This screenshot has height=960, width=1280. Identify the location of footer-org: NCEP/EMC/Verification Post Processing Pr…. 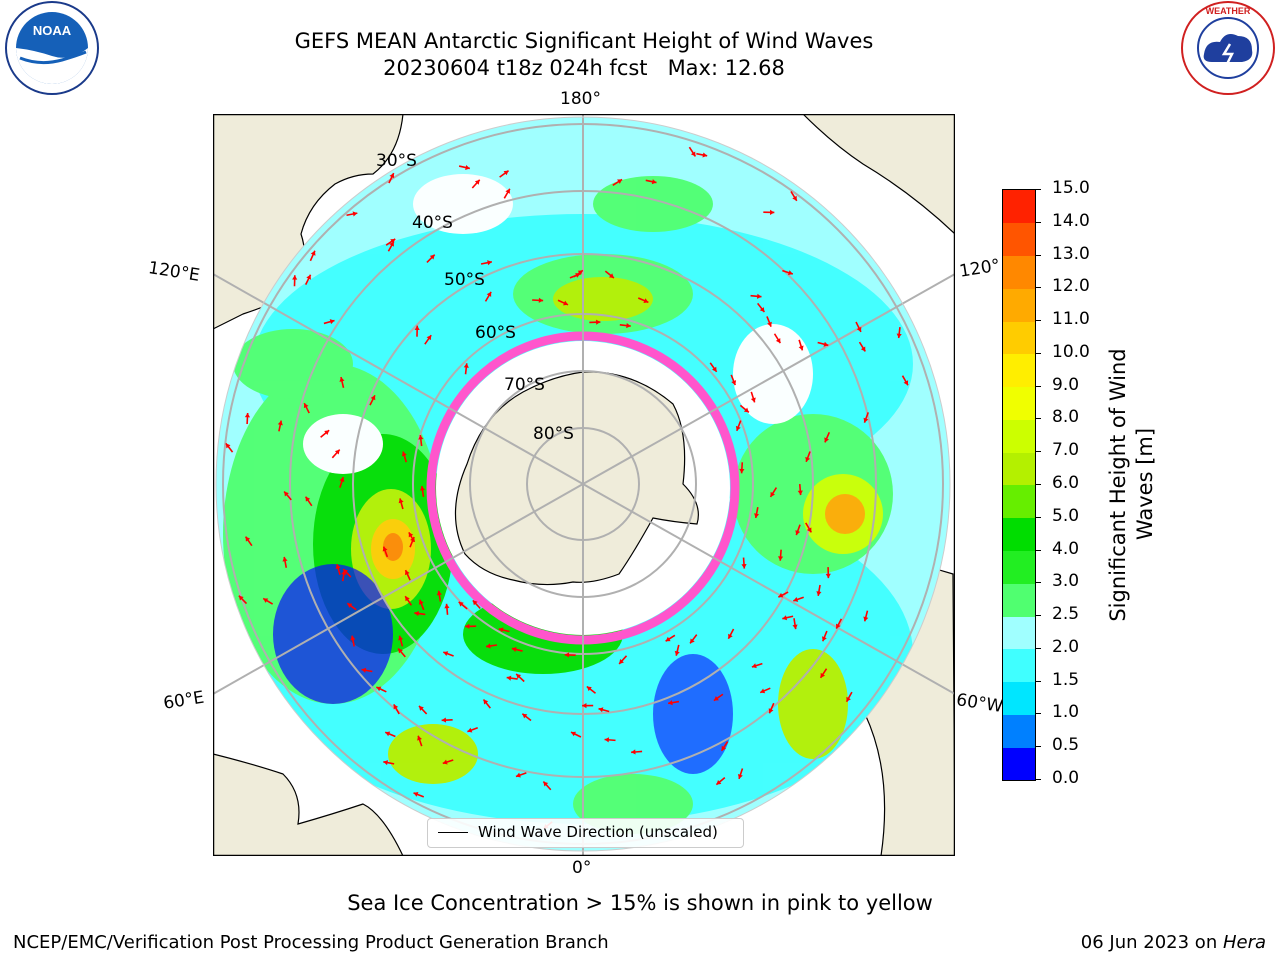
(311, 942).